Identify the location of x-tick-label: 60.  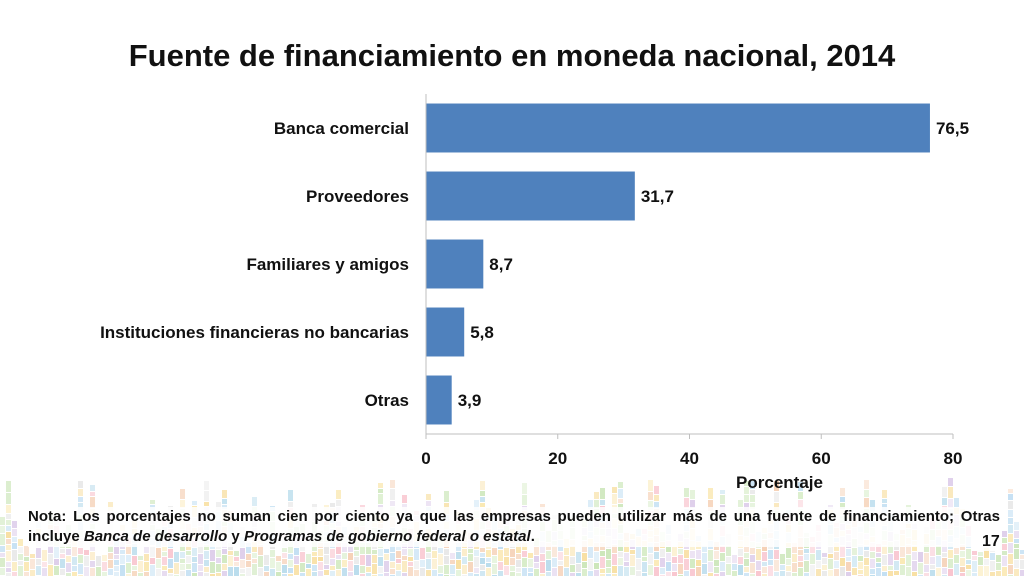
(821, 458).